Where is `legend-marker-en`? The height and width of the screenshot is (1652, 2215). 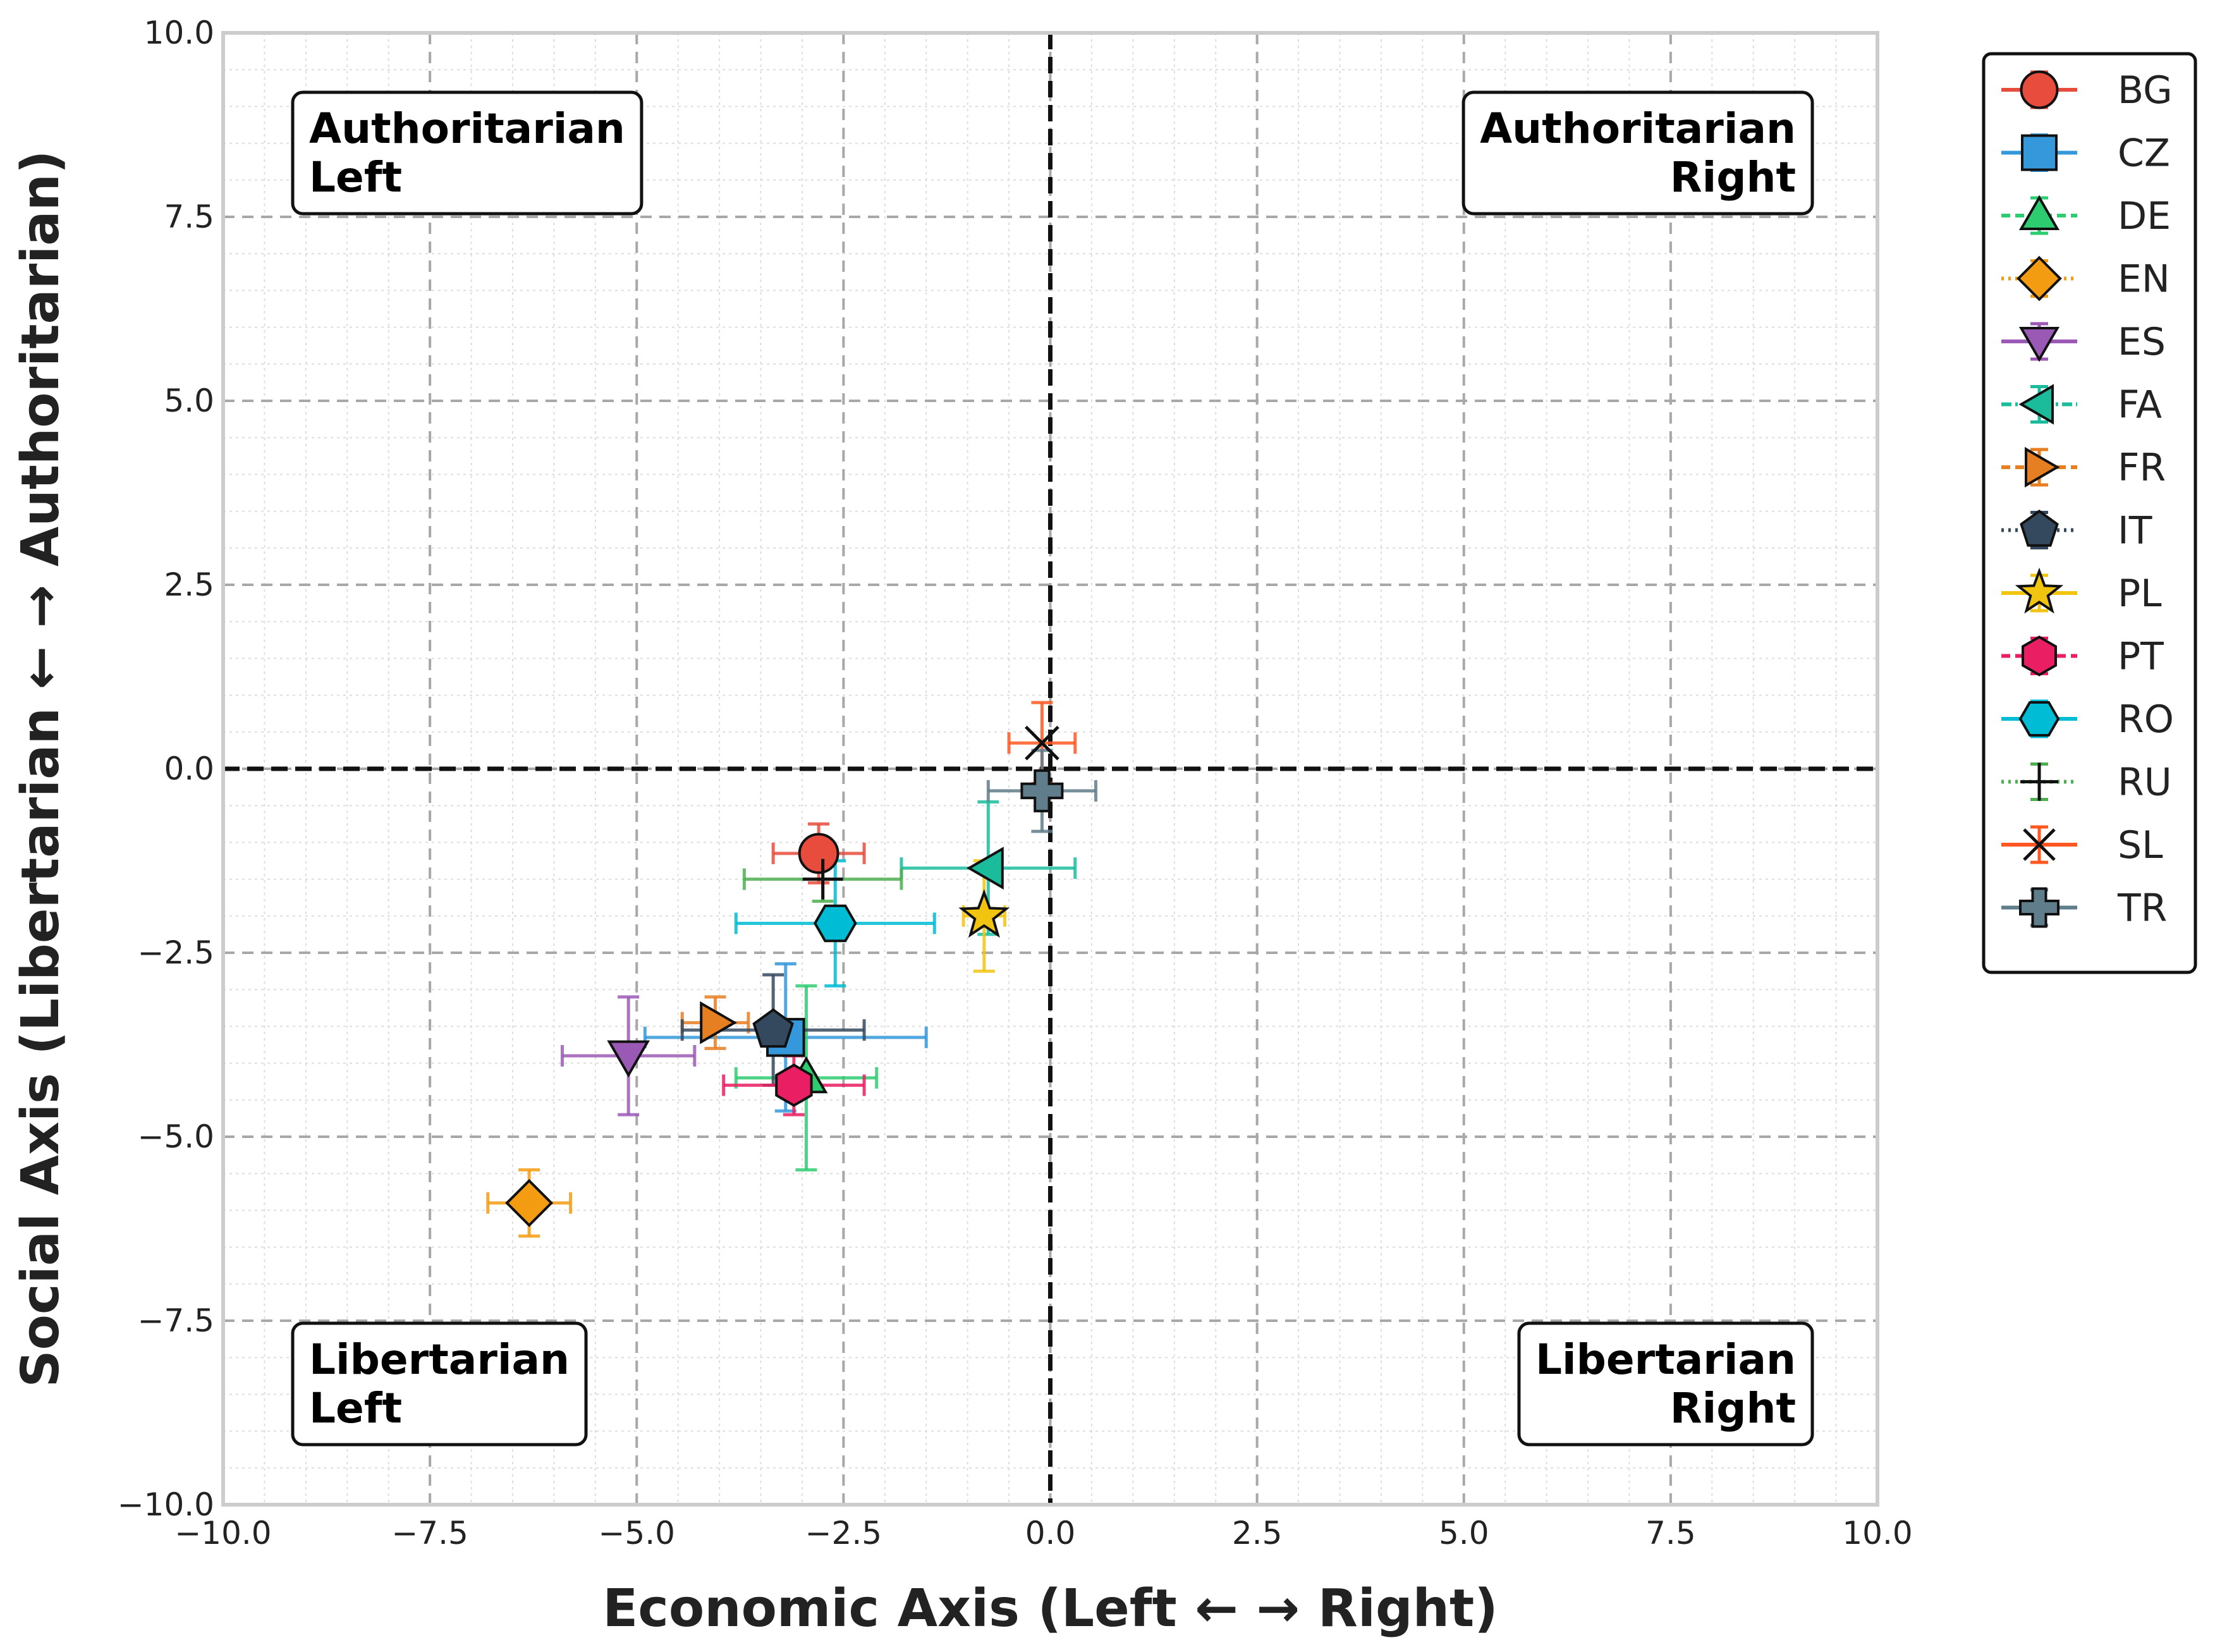
legend-marker-en is located at coordinates (2039, 278).